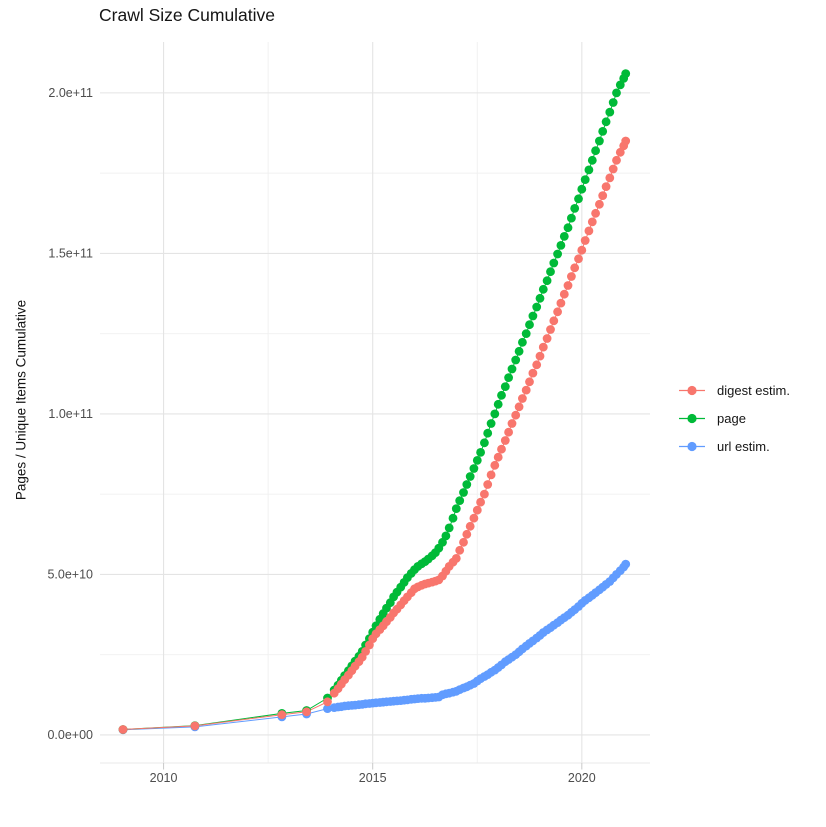  Describe the element at coordinates (70, 254) in the screenshot. I see `y-tick-label: 1.5e+11` at that location.